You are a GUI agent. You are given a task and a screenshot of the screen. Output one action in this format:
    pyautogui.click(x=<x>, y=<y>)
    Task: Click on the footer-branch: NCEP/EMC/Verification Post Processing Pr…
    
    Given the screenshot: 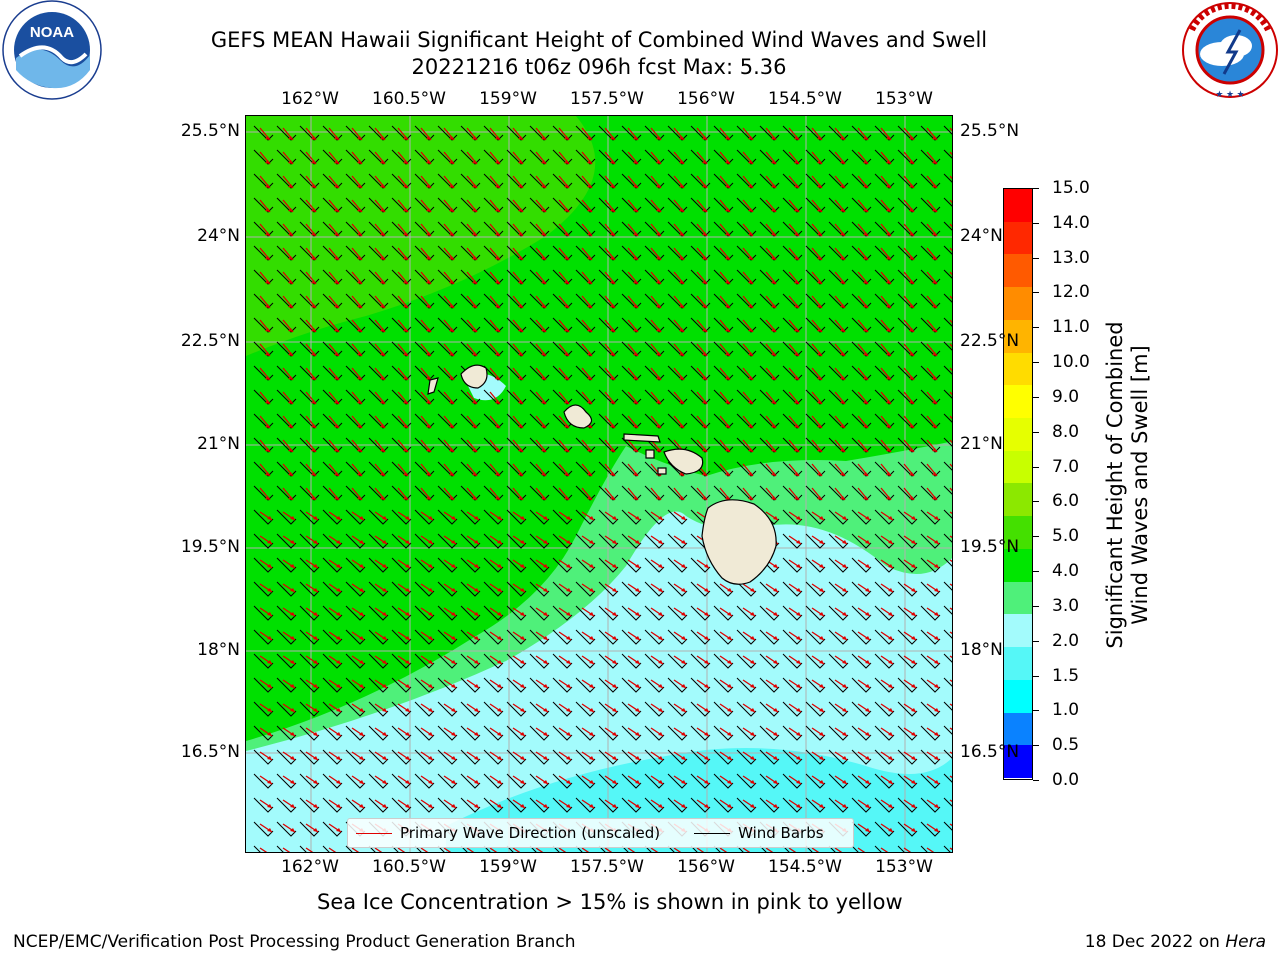 What is the action you would take?
    pyautogui.click(x=294, y=942)
    